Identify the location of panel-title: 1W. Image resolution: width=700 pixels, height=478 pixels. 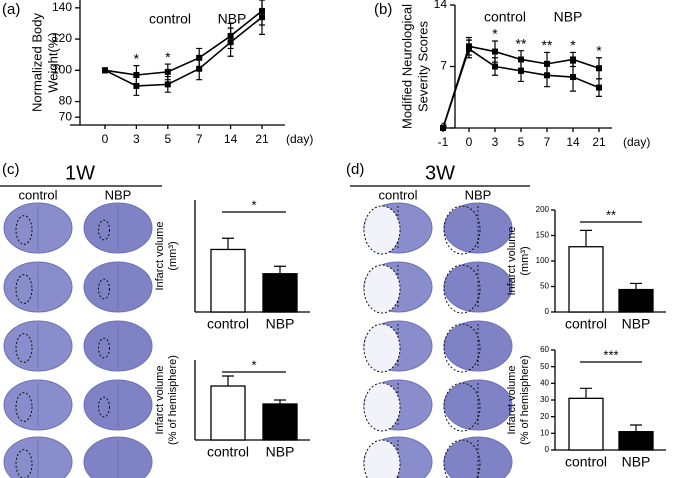
(80, 173).